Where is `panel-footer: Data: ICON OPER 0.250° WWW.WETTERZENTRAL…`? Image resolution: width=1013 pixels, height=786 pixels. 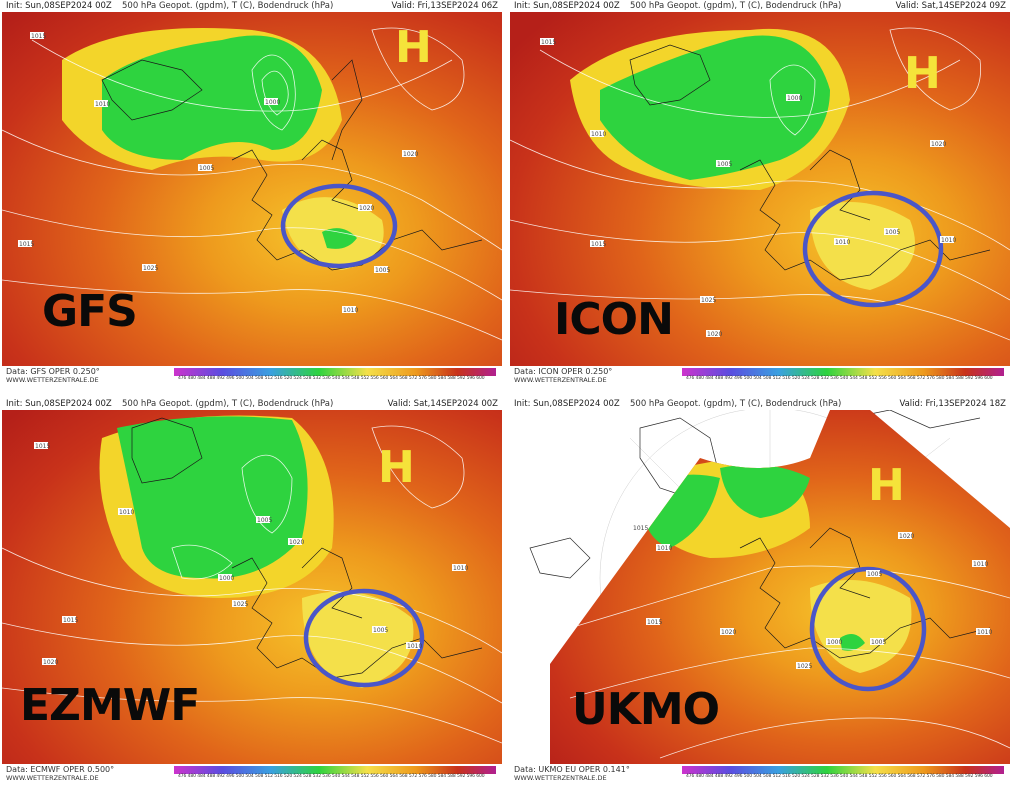 panel-footer: Data: ICON OPER 0.250° WWW.WETTERZENTRAL… is located at coordinates (760, 376).